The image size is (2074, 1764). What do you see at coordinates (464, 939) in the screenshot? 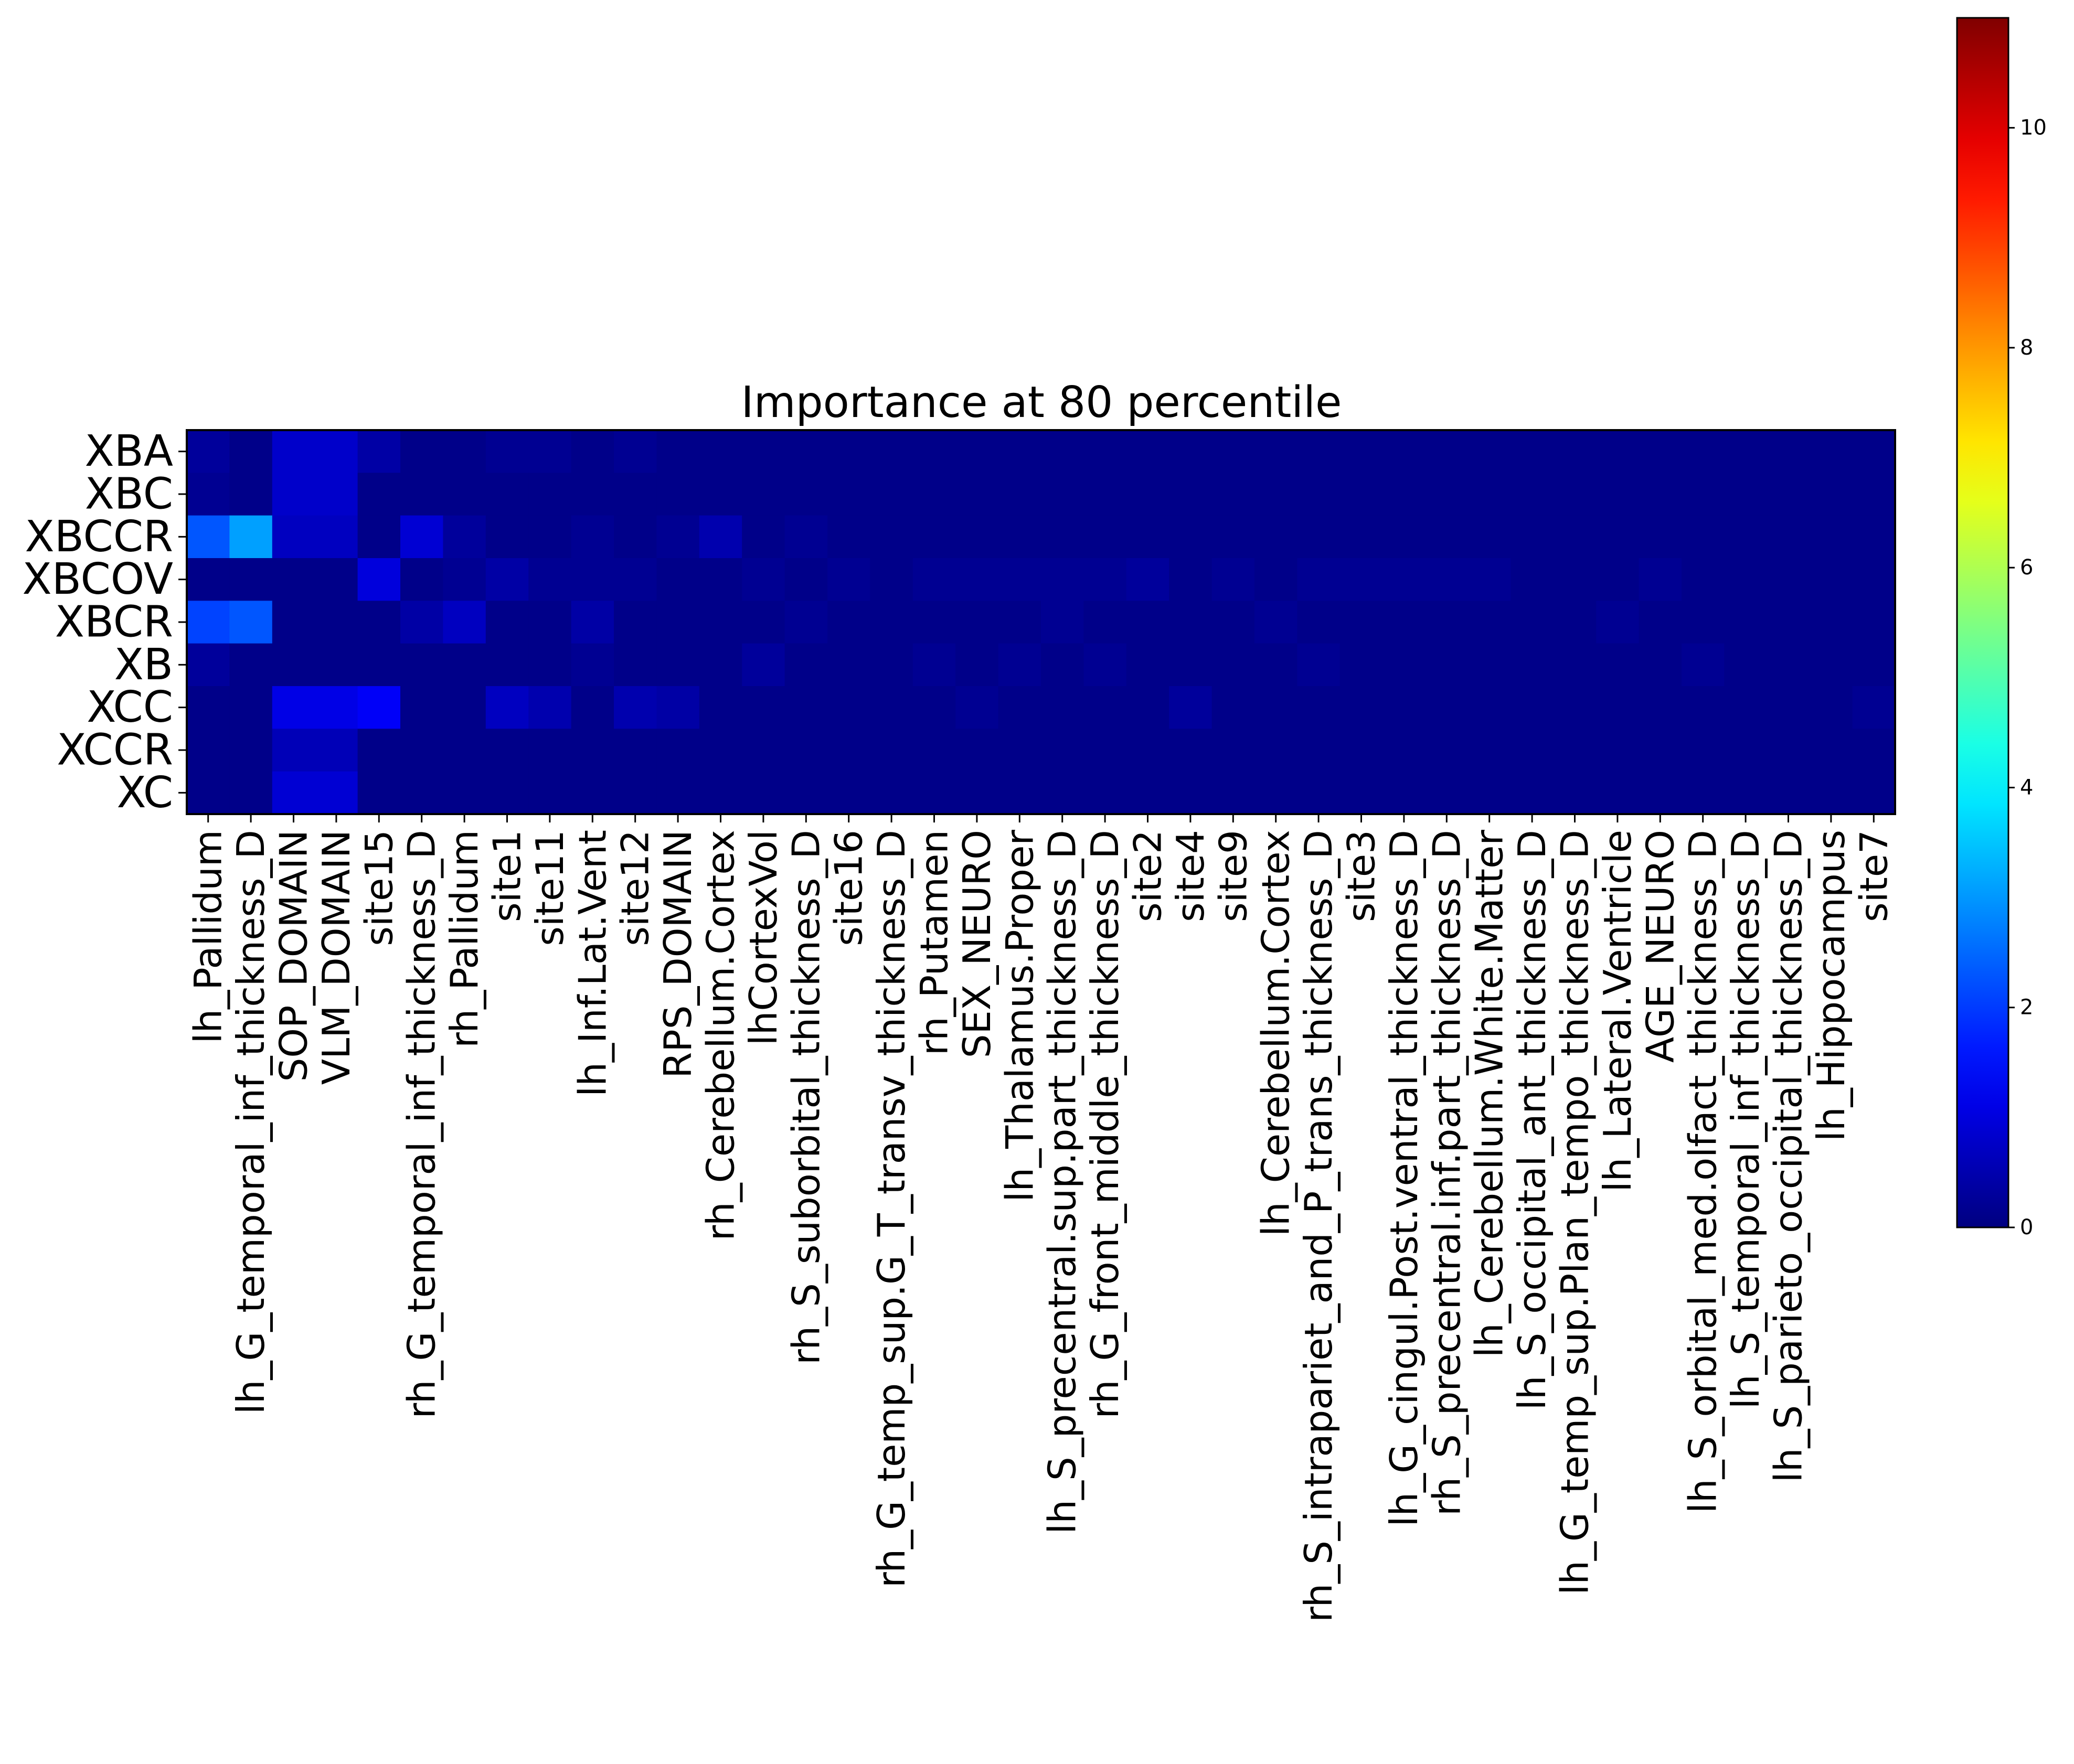
I see `x-tick-label: rh_Pallidum` at bounding box center [464, 939].